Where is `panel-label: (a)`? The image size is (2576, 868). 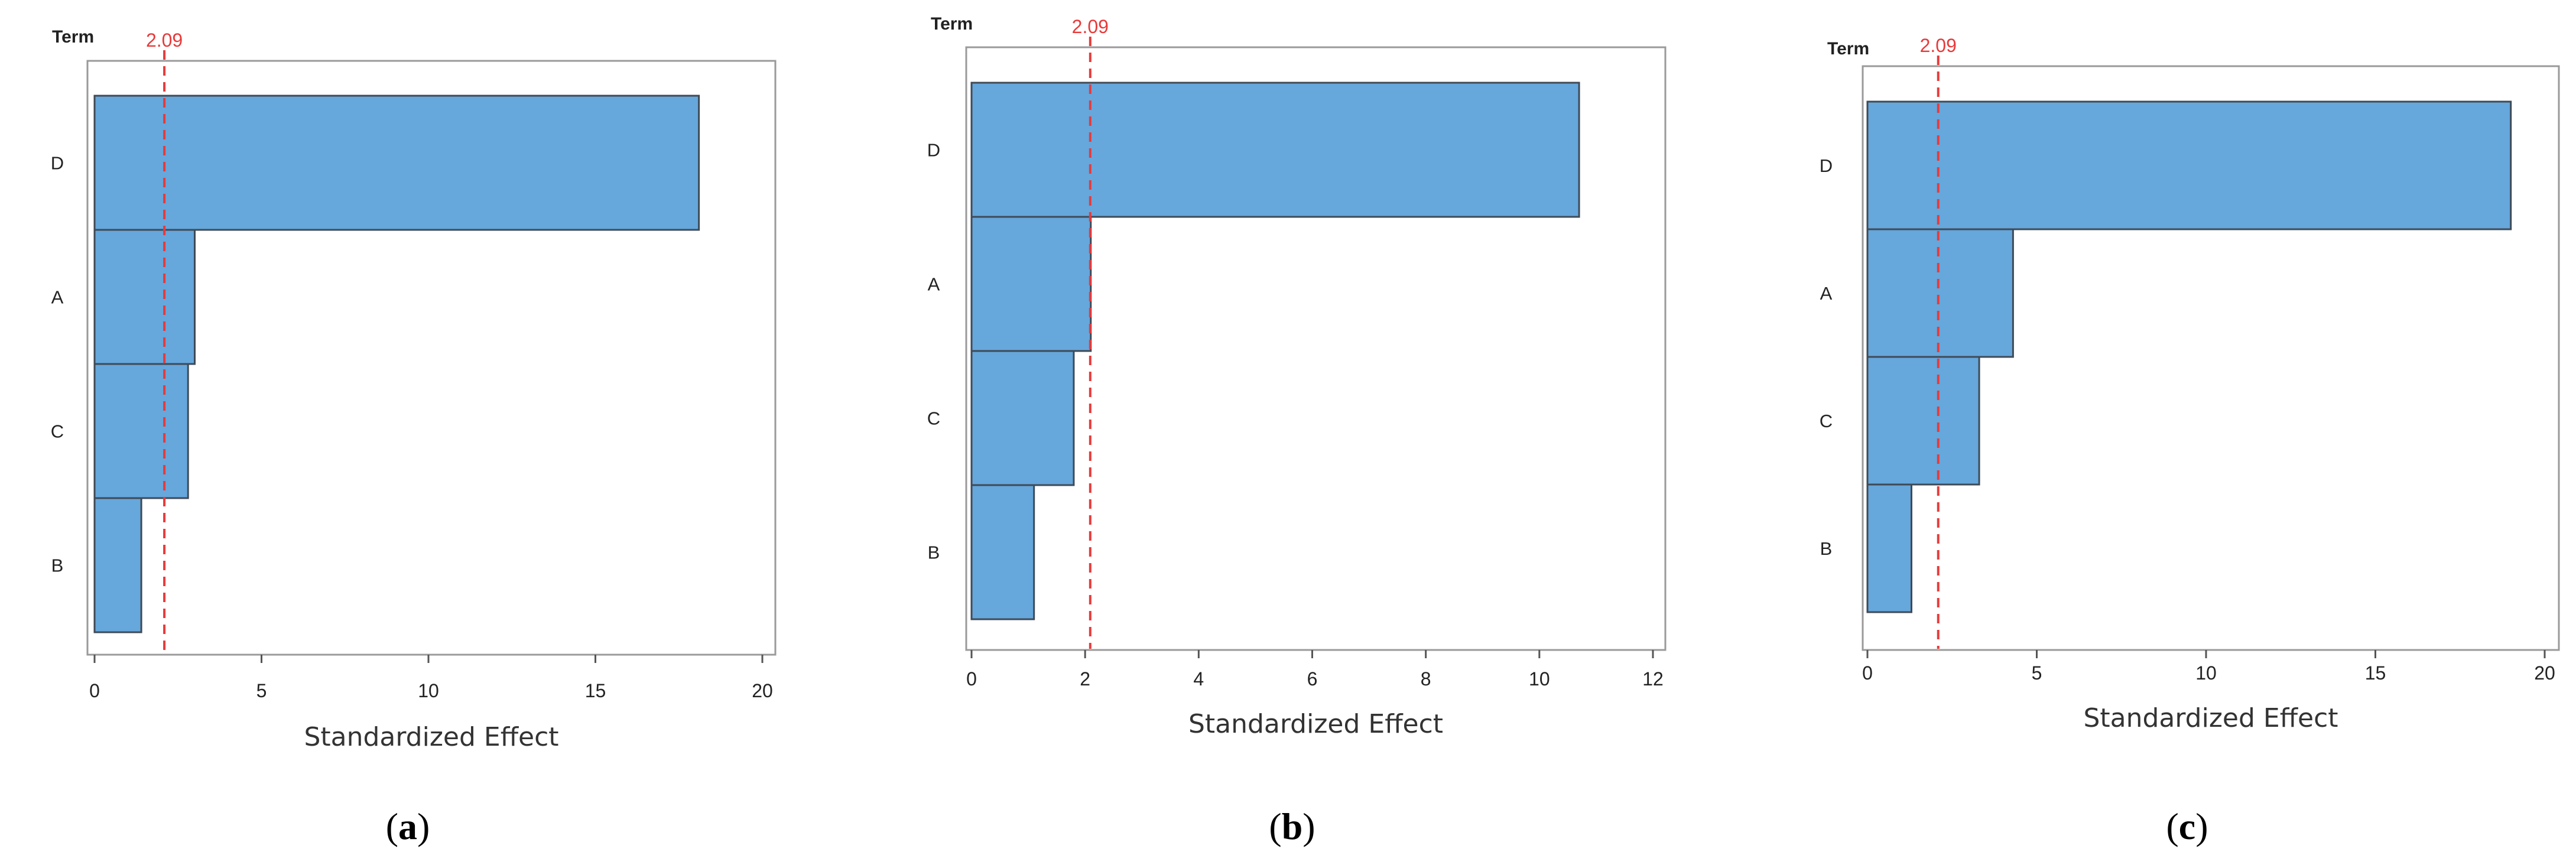
panel-label: (a) is located at coordinates (408, 826).